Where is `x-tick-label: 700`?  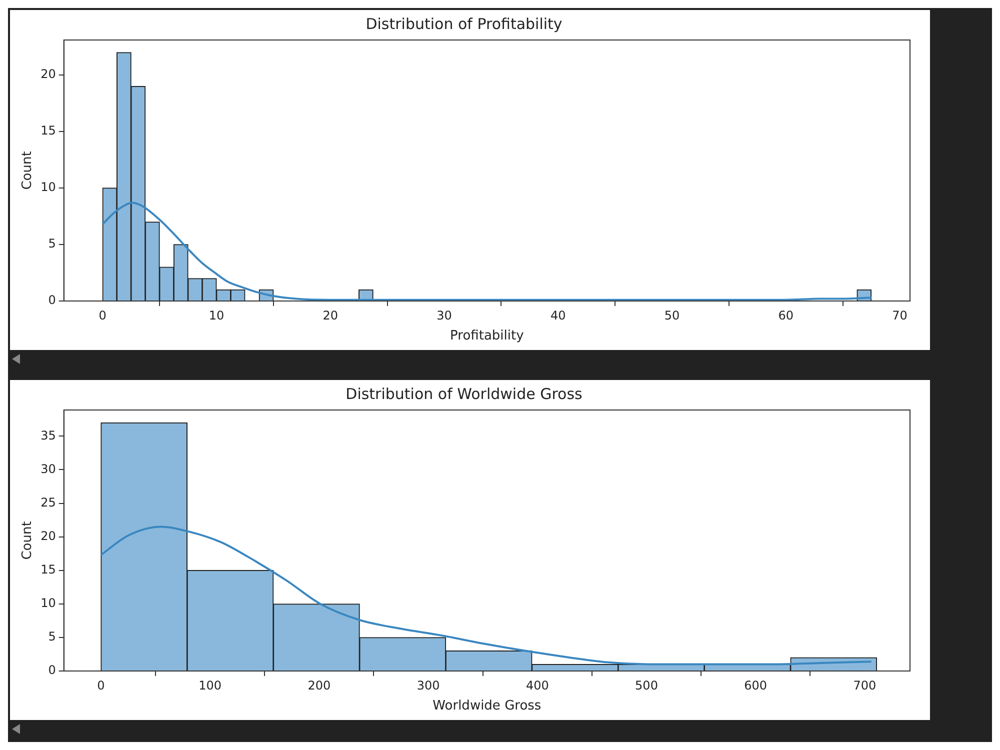 x-tick-label: 700 is located at coordinates (864, 685).